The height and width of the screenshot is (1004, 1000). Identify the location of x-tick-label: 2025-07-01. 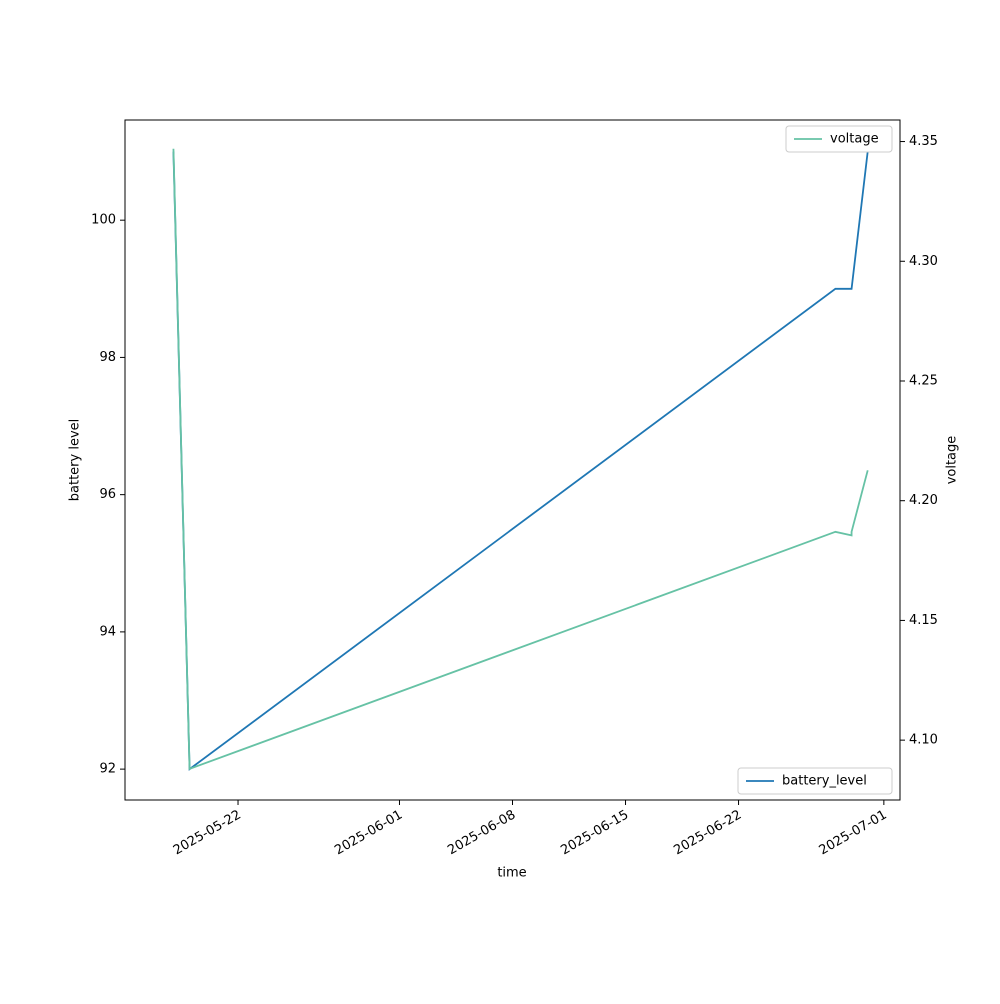
(853, 833).